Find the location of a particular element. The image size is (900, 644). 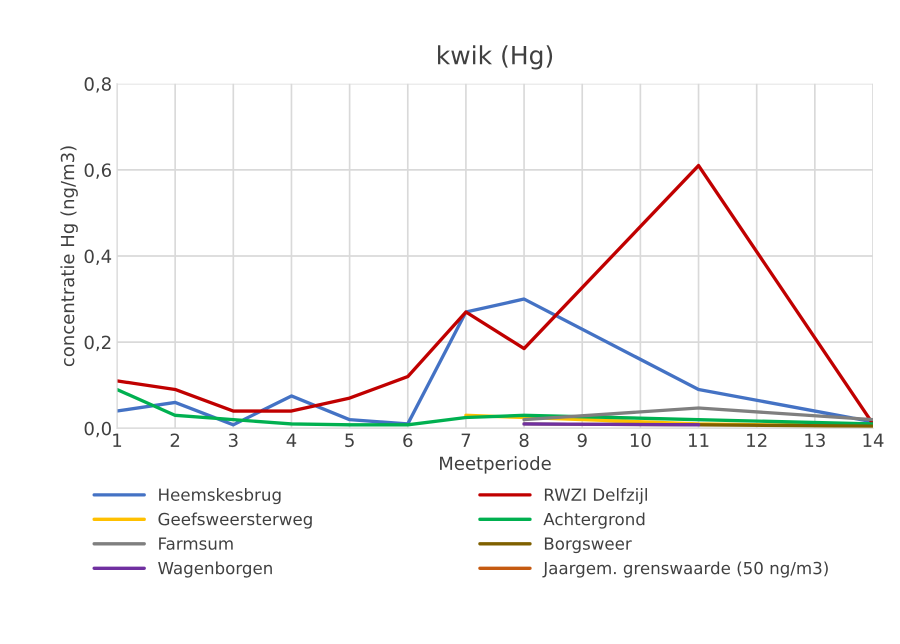

x-tick-label: 2 is located at coordinates (175, 440).